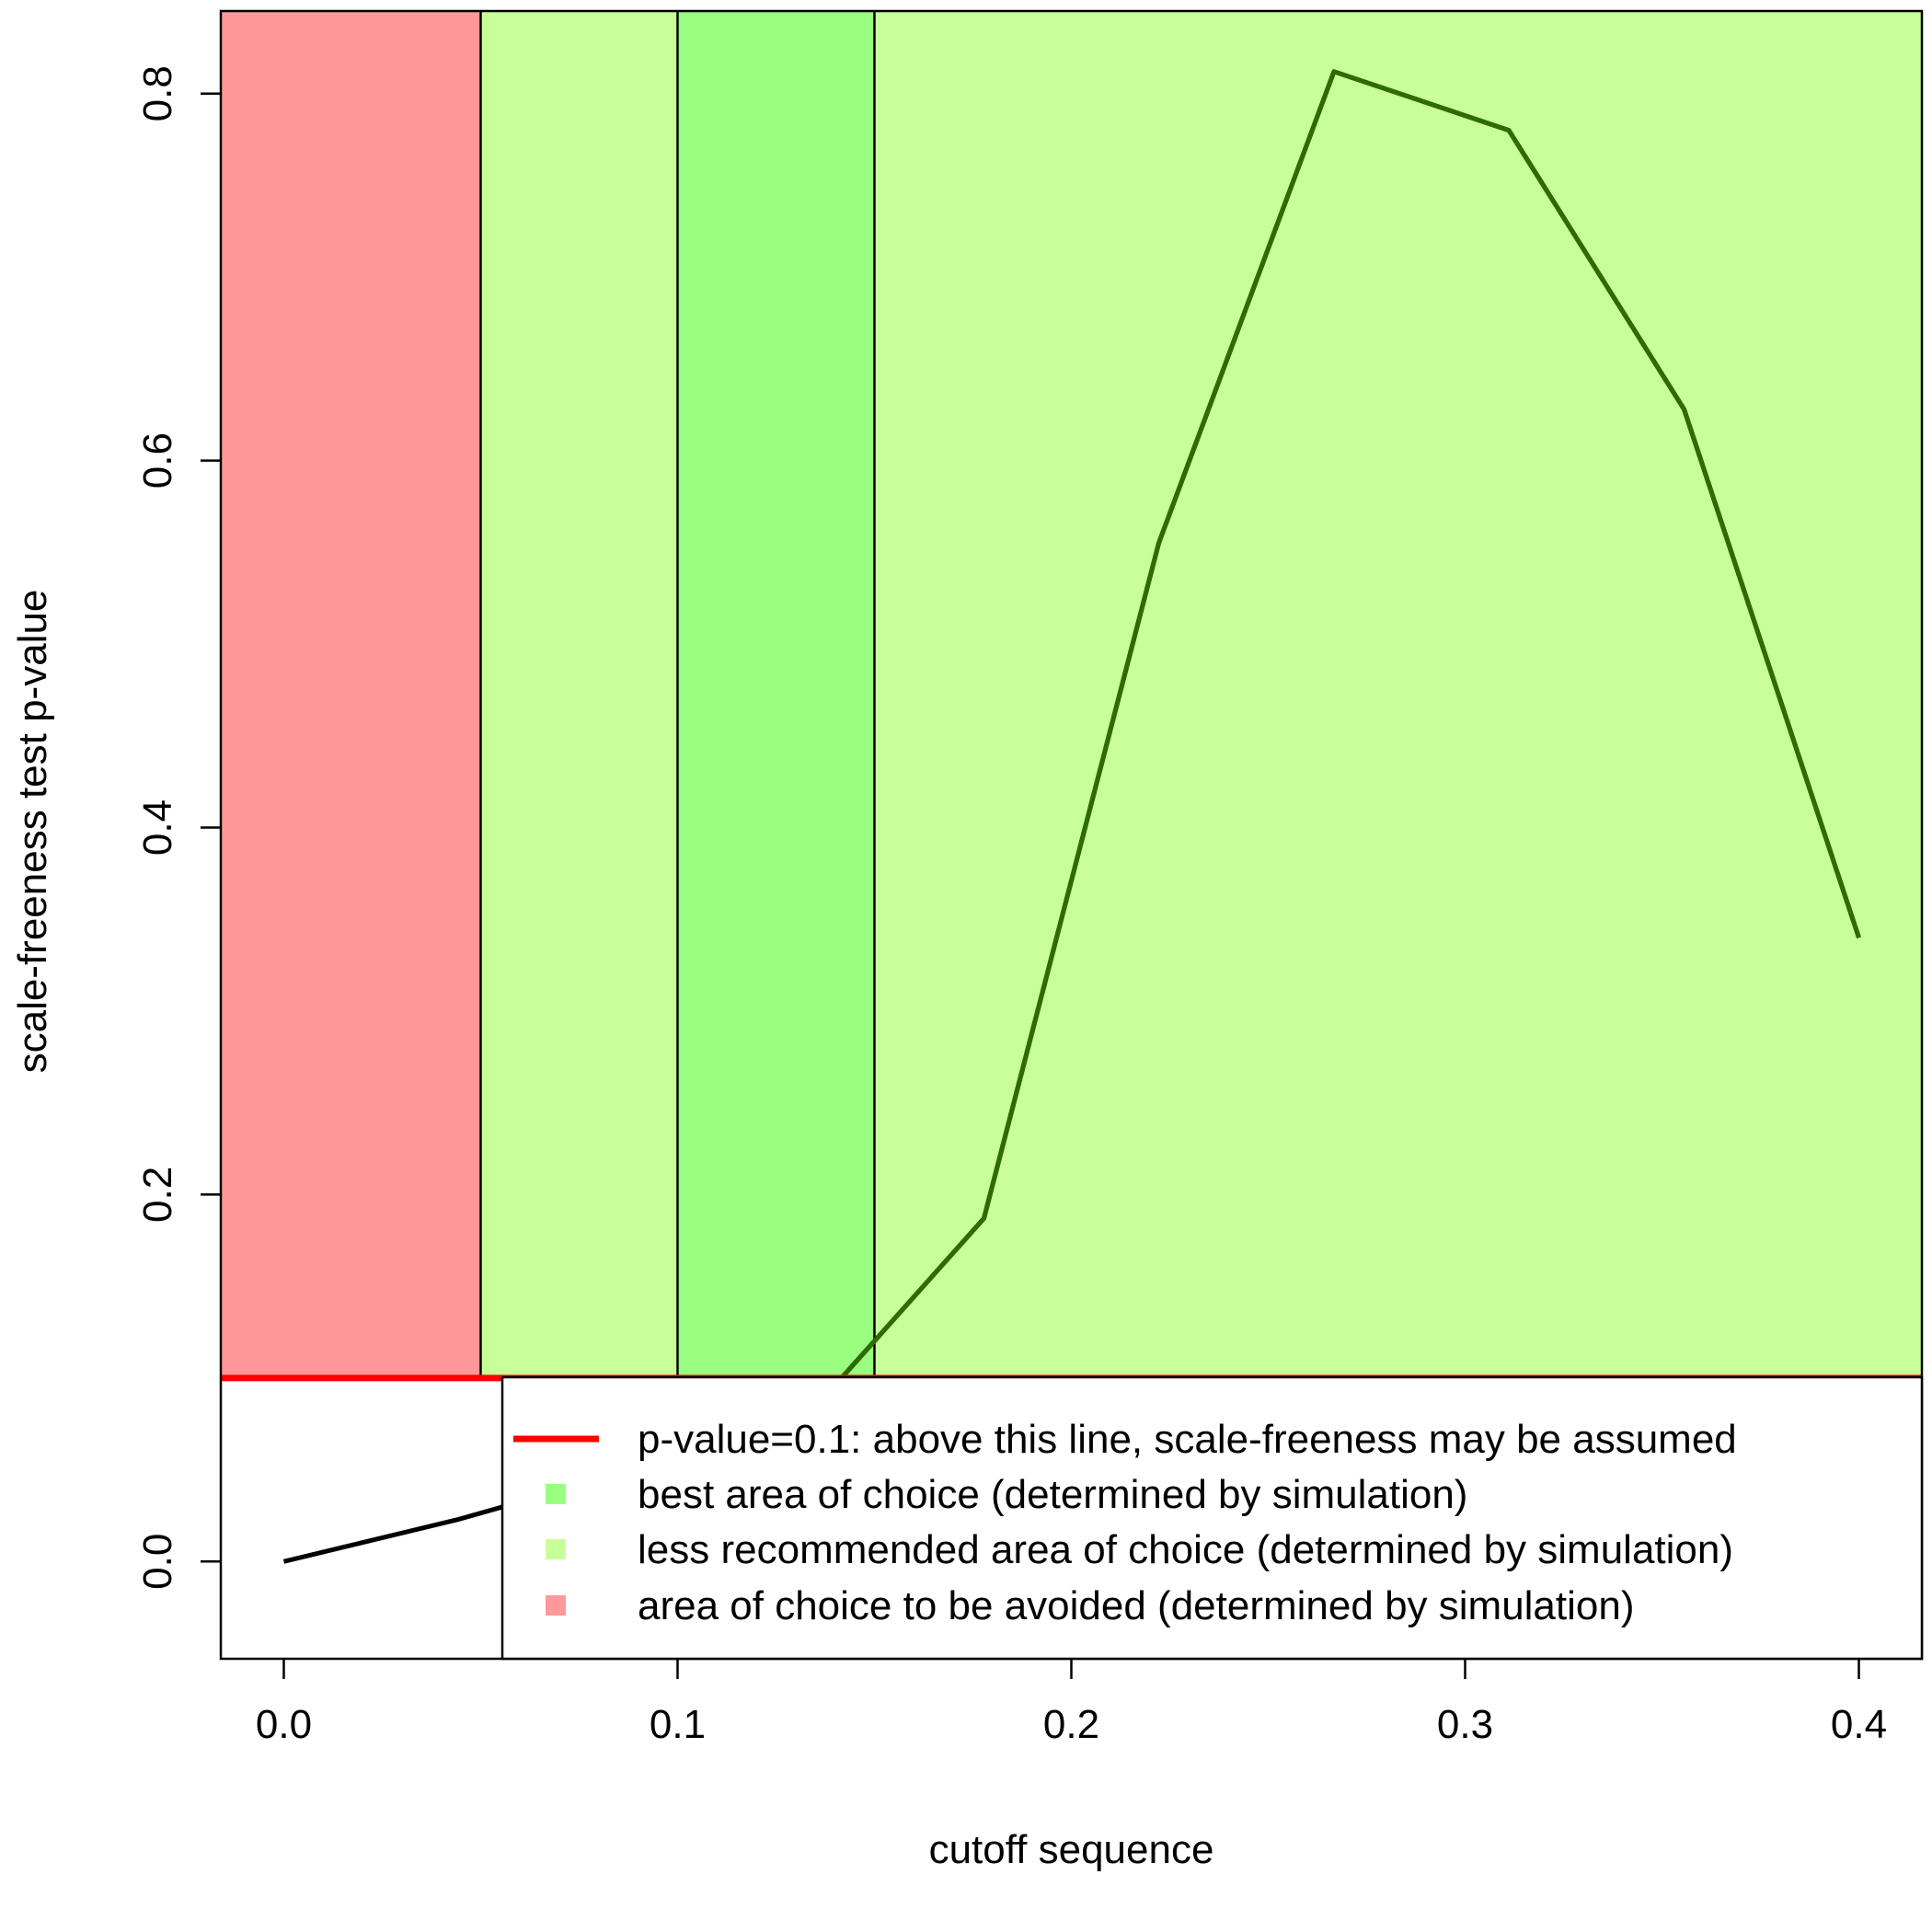  Describe the element at coordinates (157, 460) in the screenshot. I see `y-tick-label: 0.6` at that location.